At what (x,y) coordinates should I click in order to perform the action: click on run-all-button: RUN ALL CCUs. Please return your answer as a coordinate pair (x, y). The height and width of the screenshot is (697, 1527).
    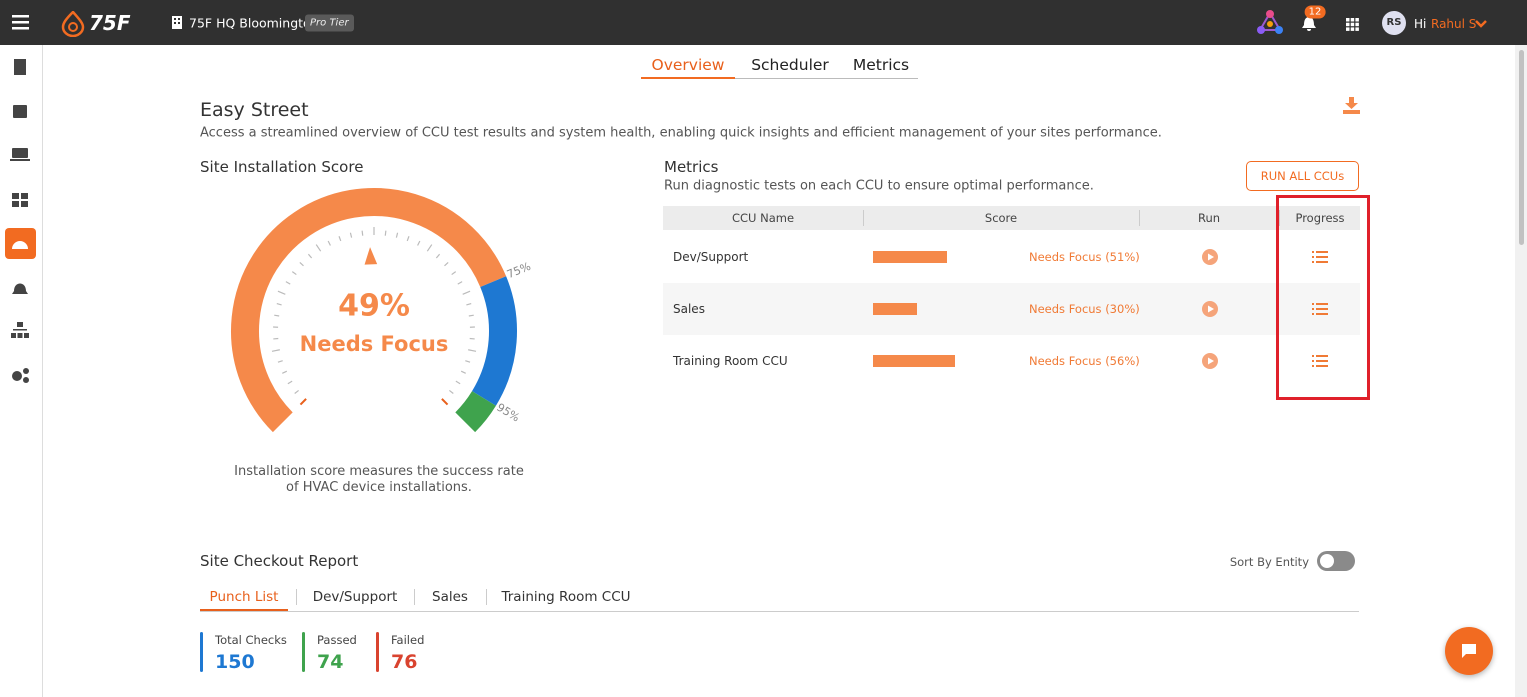
    Looking at the image, I should click on (1302, 176).